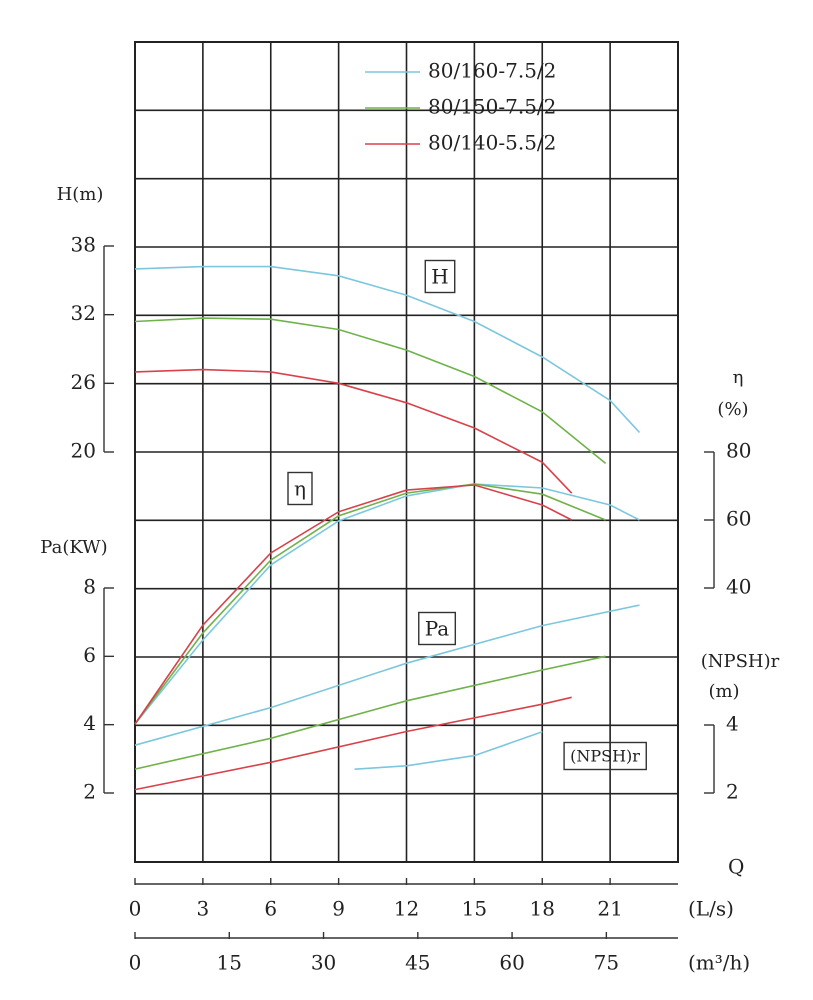 This screenshot has width=813, height=1000. Describe the element at coordinates (83, 451) in the screenshot. I see `y-tick-label: 20` at that location.